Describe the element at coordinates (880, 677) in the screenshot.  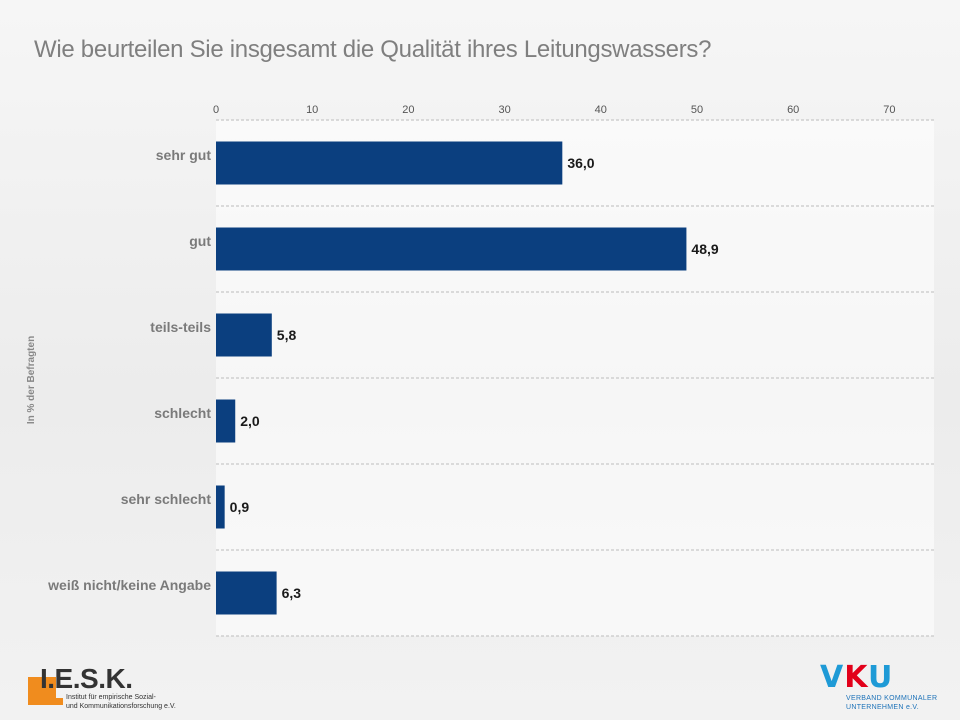
I see `vku-logo-letter-u: U` at that location.